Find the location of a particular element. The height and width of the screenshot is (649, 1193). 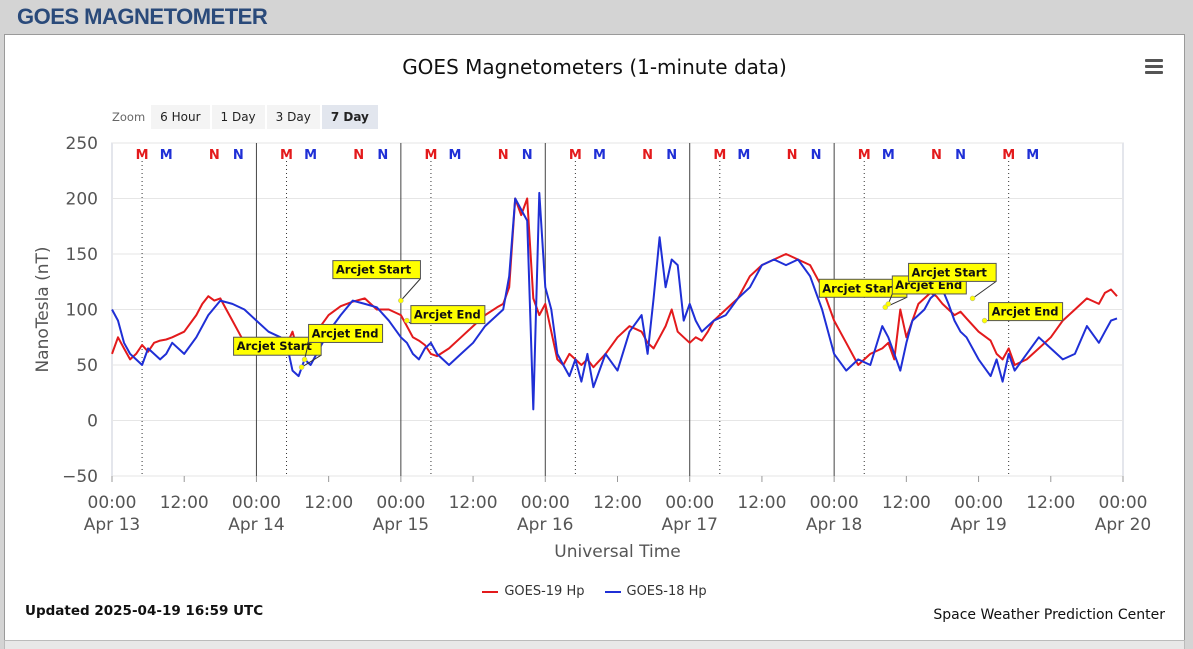

hamburger-menu-icon is located at coordinates (1154, 67).